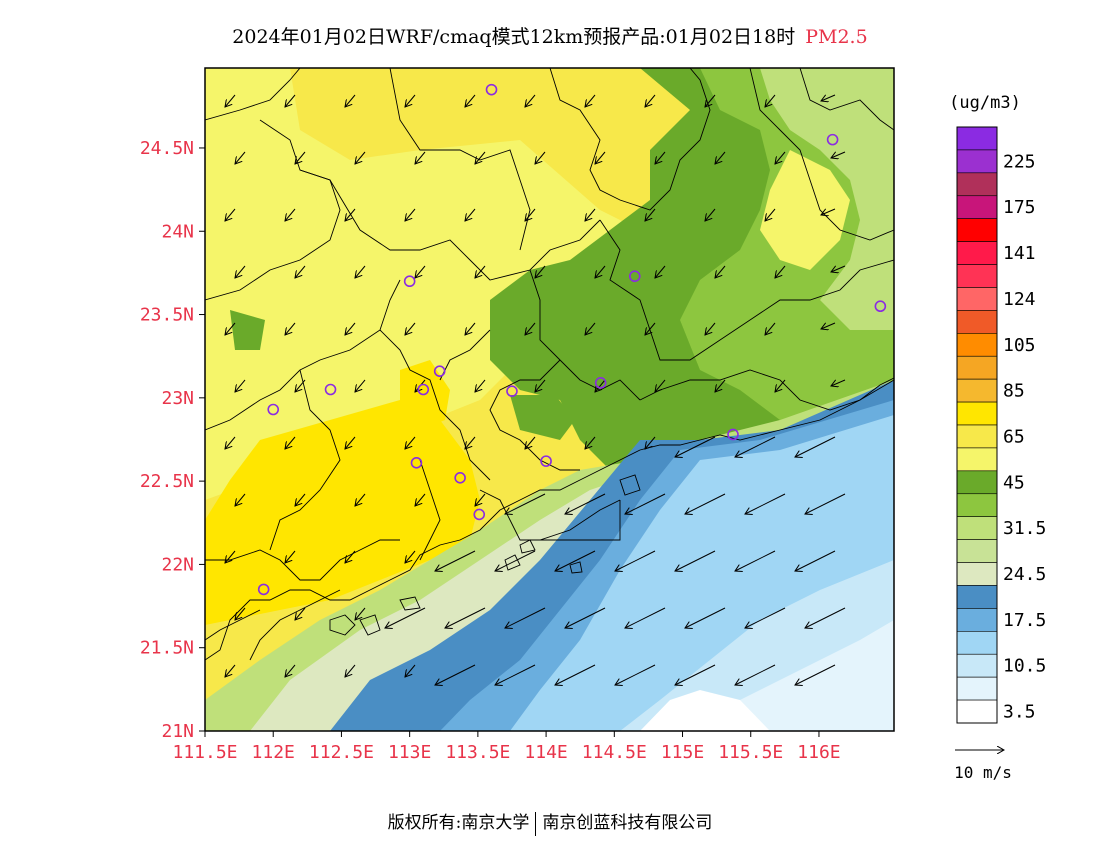 This screenshot has width=1100, height=850. Describe the element at coordinates (342, 512) in the screenshot. I see `field-yellow-bright-west` at that location.